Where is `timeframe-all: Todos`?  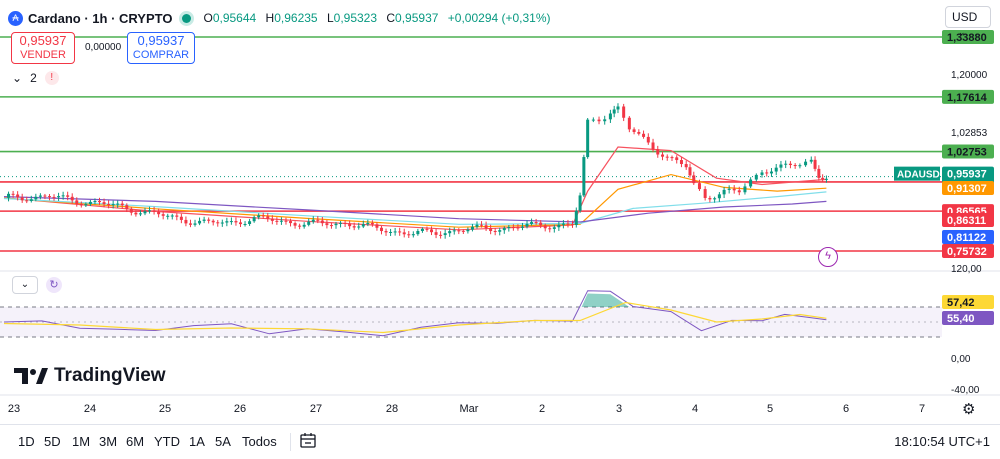
timeframe-all: Todos is located at coordinates (259, 441).